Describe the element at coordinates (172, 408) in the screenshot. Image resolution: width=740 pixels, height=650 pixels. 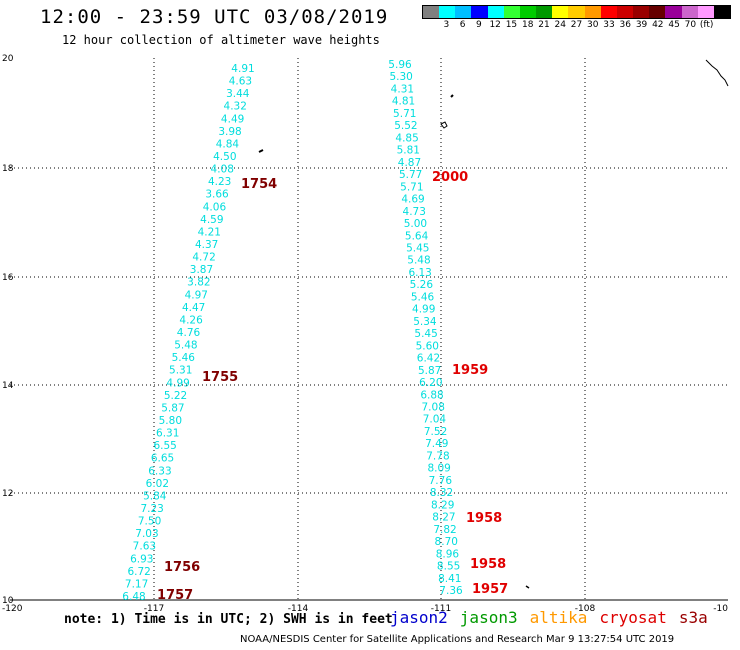
I see `wave-height-value: 5.87` at that location.